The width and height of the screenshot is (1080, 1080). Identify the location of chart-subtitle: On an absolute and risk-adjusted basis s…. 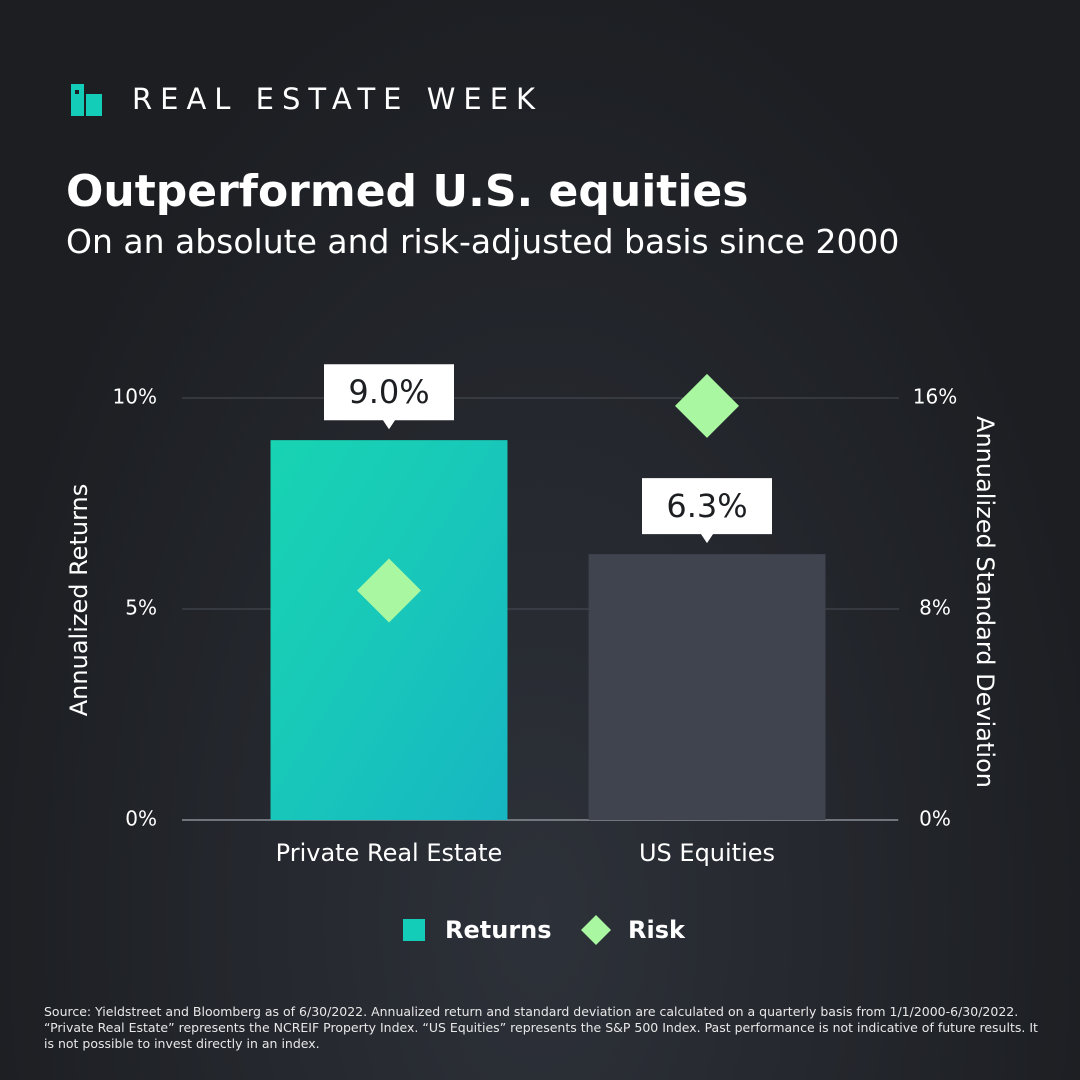
(483, 241).